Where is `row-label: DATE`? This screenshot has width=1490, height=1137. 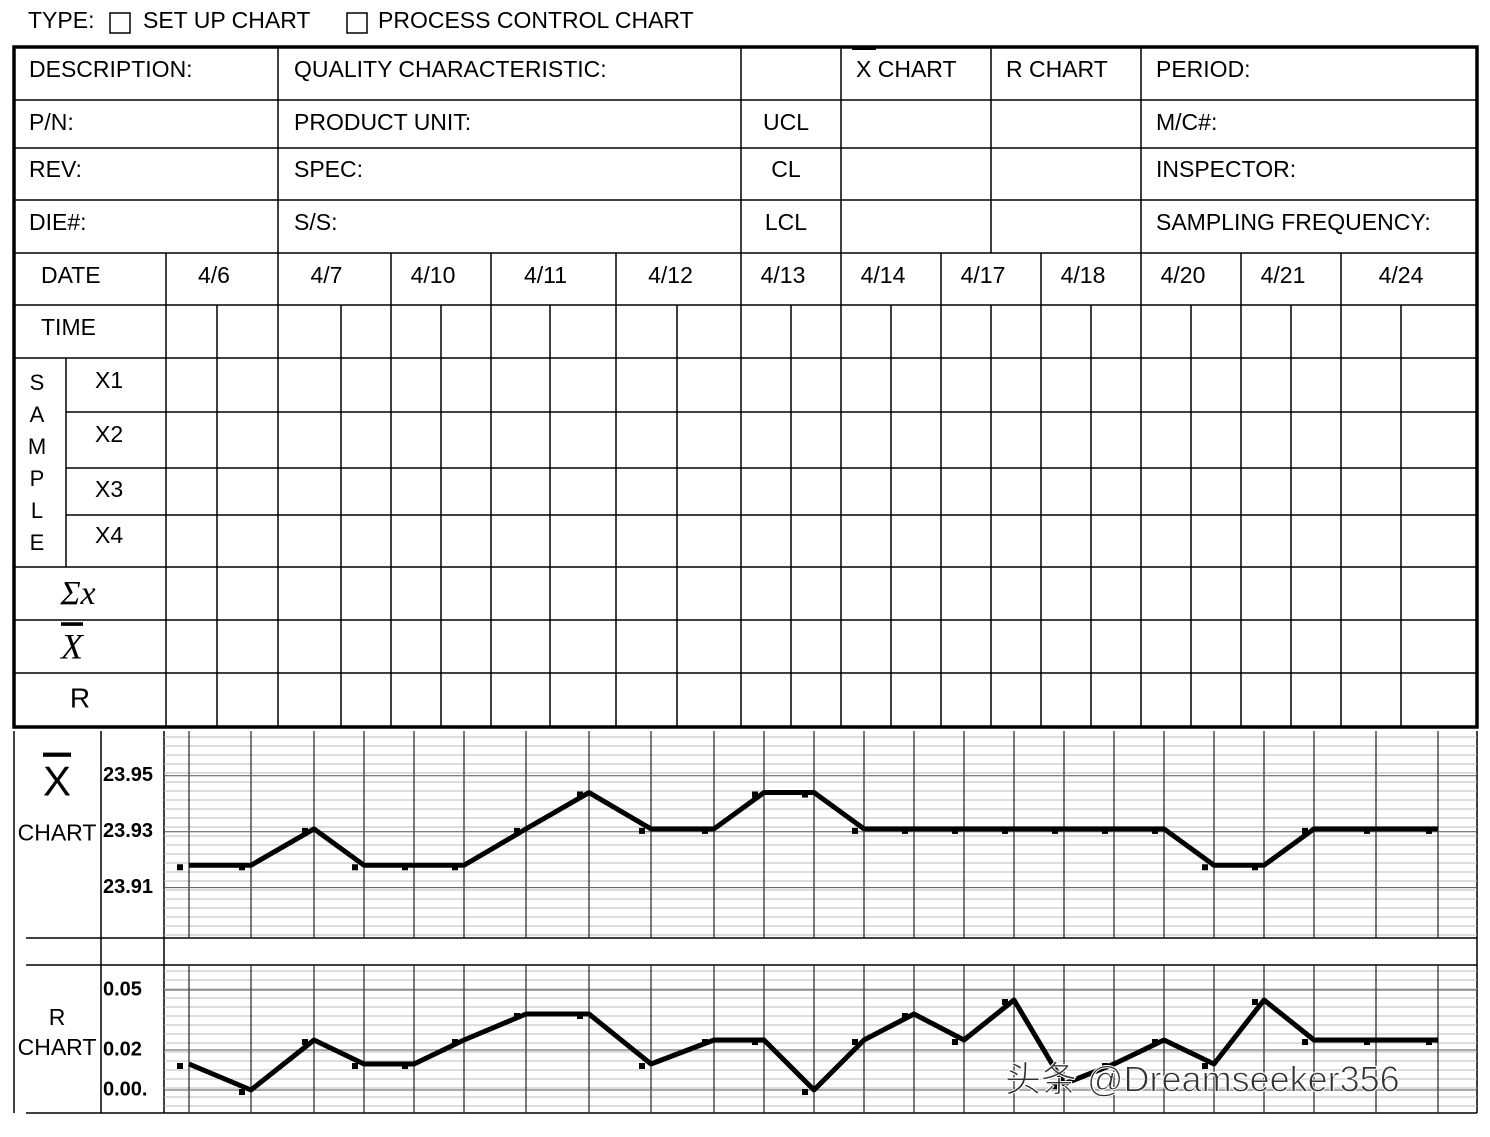 row-label: DATE is located at coordinates (71, 275).